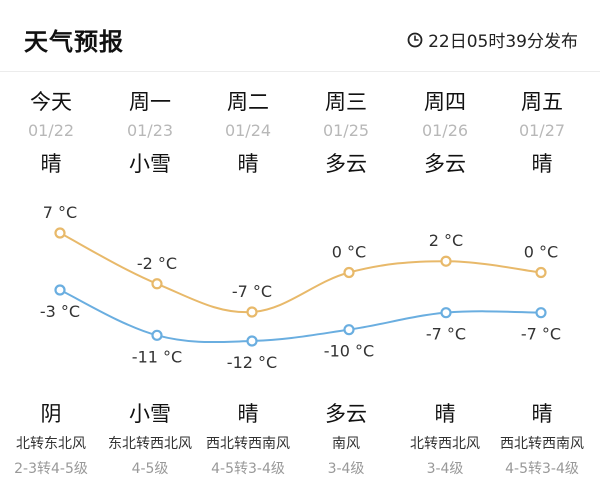 This screenshot has width=600, height=500. What do you see at coordinates (346, 414) in the screenshot?
I see `night-weather: 多云` at bounding box center [346, 414].